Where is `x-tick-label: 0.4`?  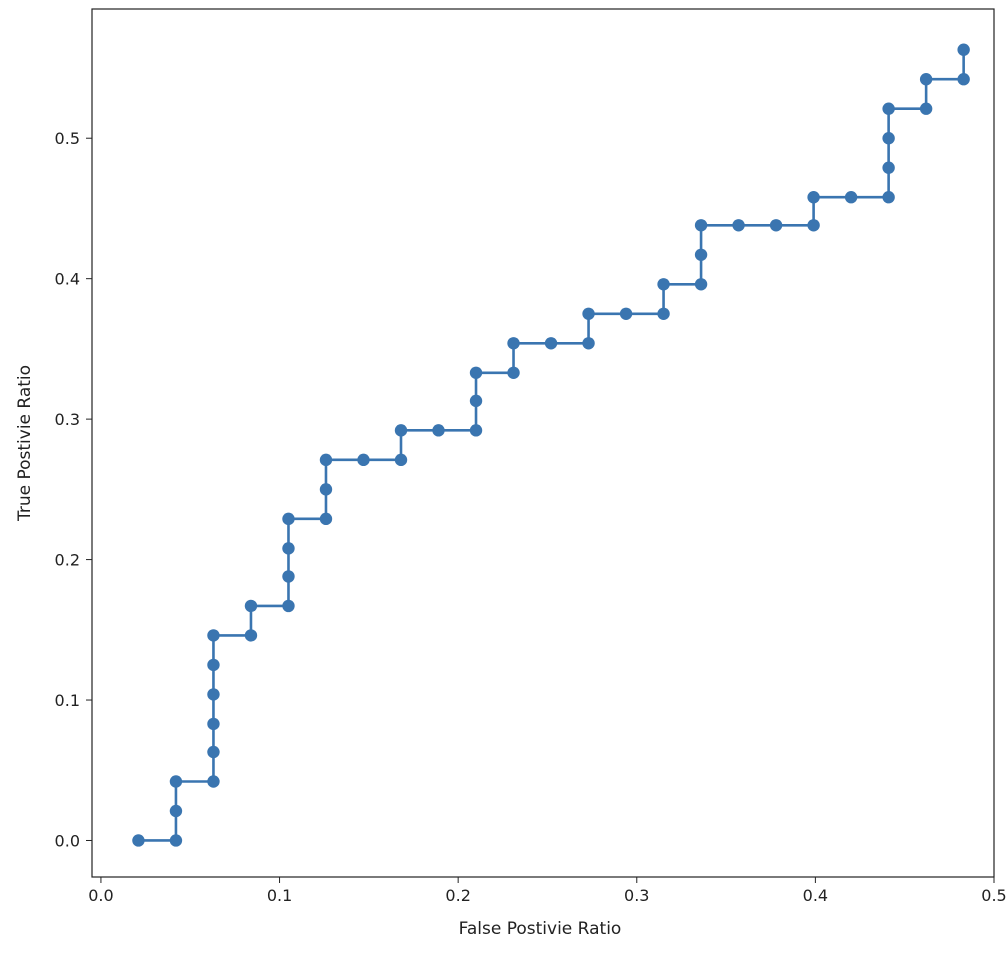
x-tick-label: 0.4 is located at coordinates (815, 895).